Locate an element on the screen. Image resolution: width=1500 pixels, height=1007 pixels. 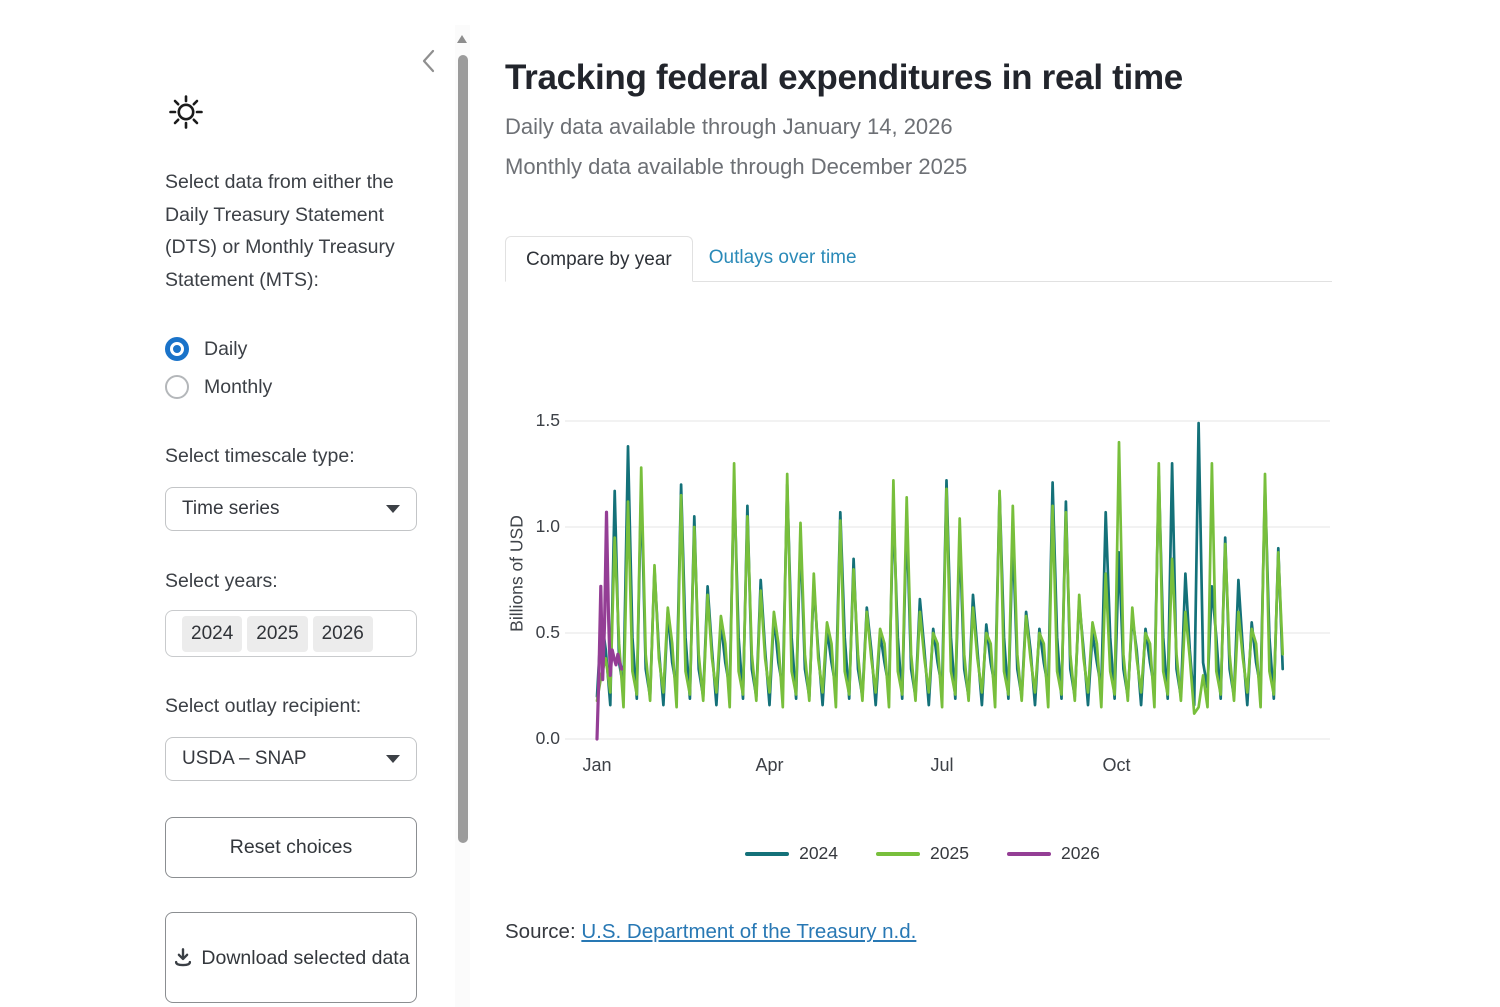
legend-label-2024: 2024 is located at coordinates (819, 853).